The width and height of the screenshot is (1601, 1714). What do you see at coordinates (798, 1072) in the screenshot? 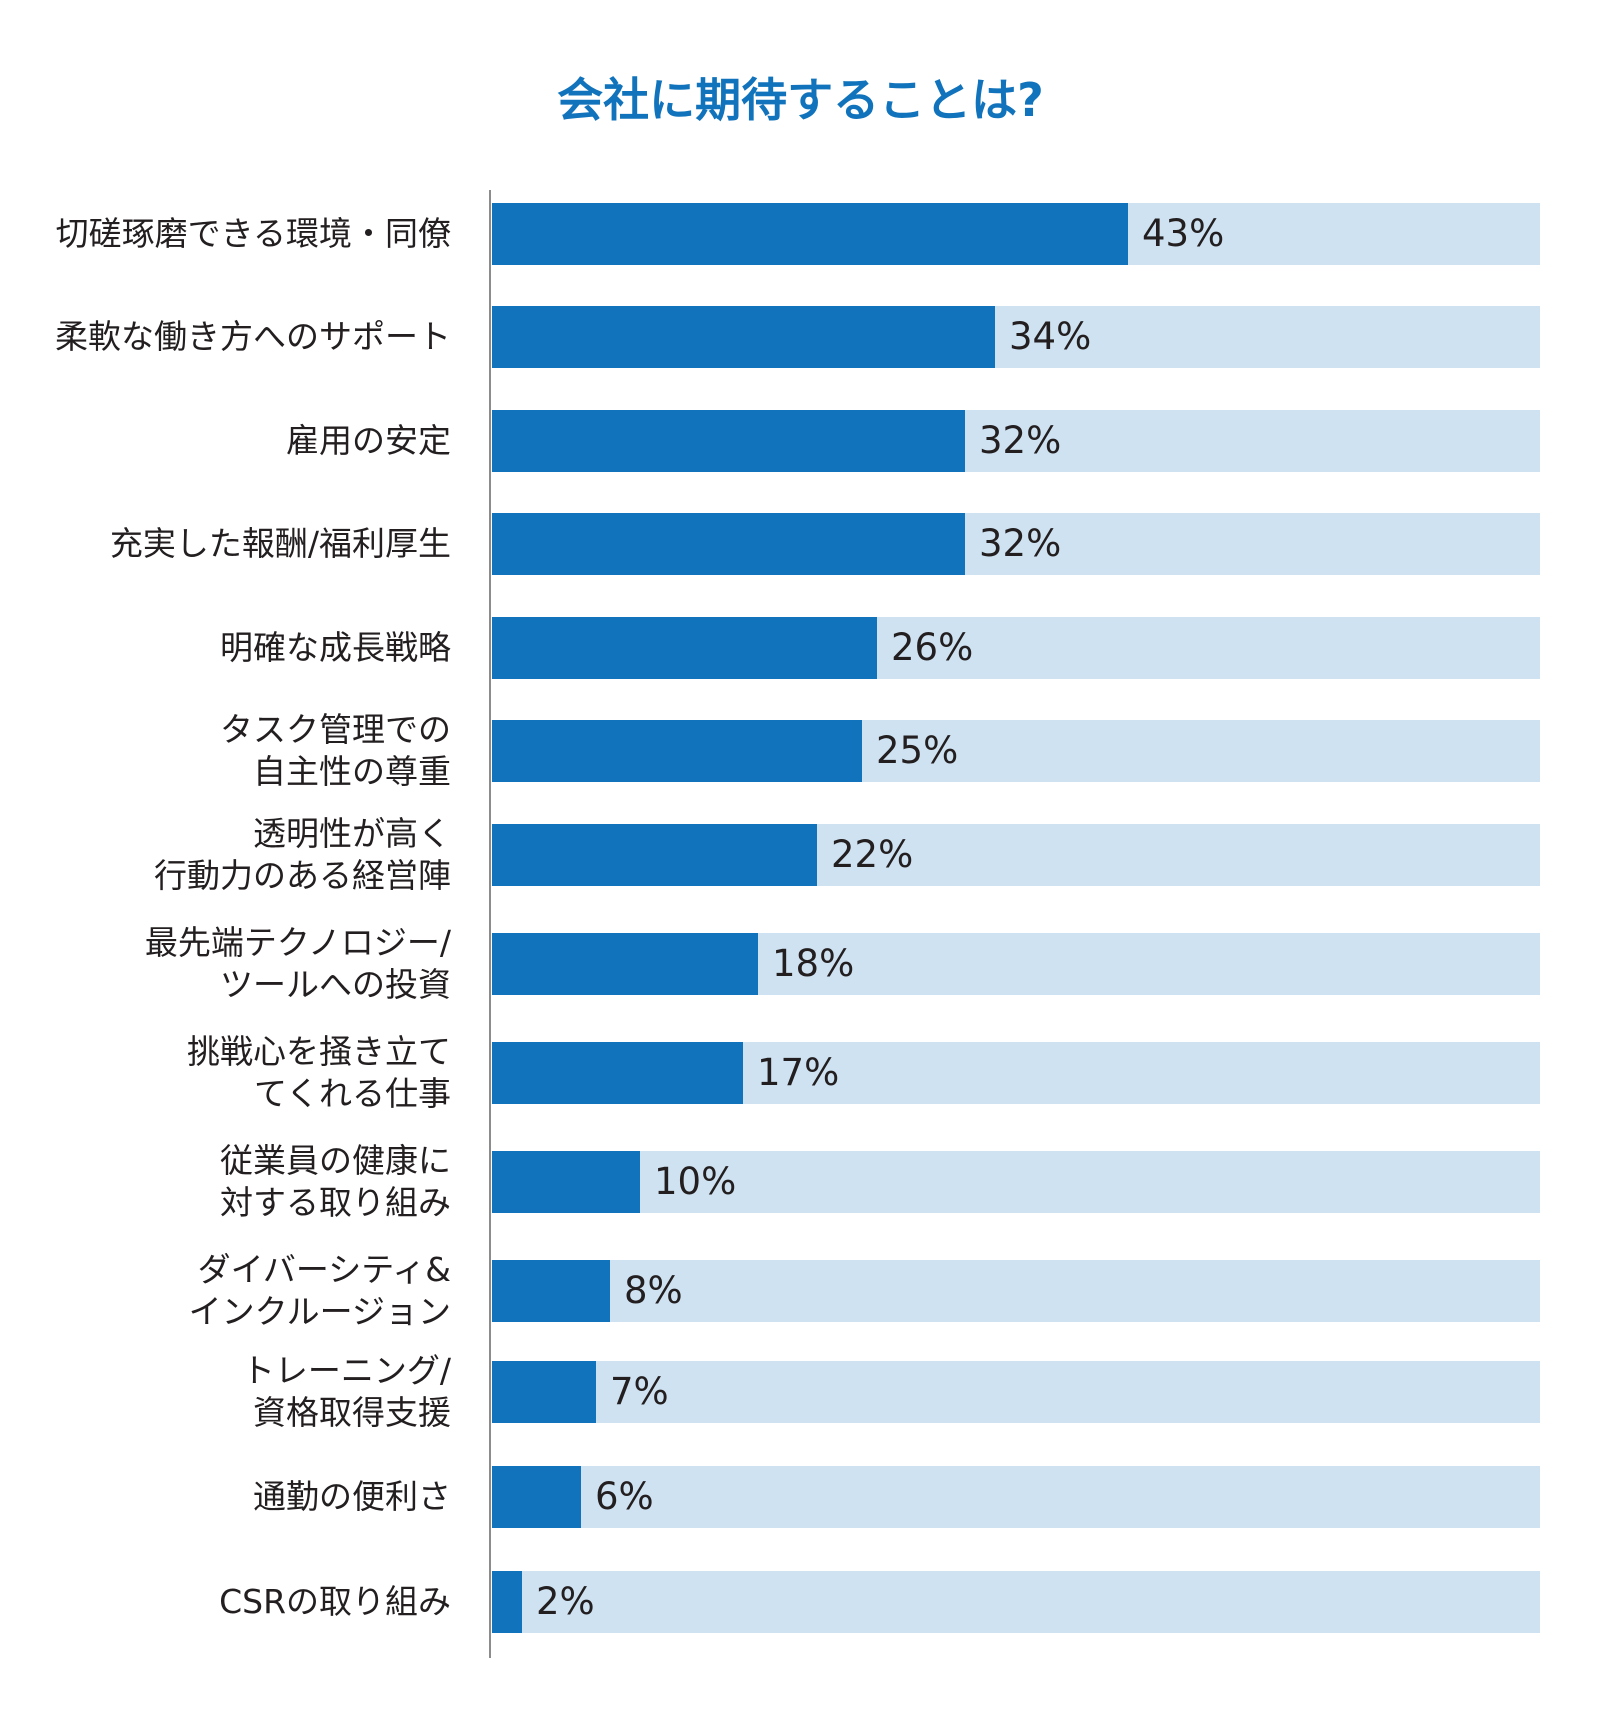
I see `value-label: 17%` at bounding box center [798, 1072].